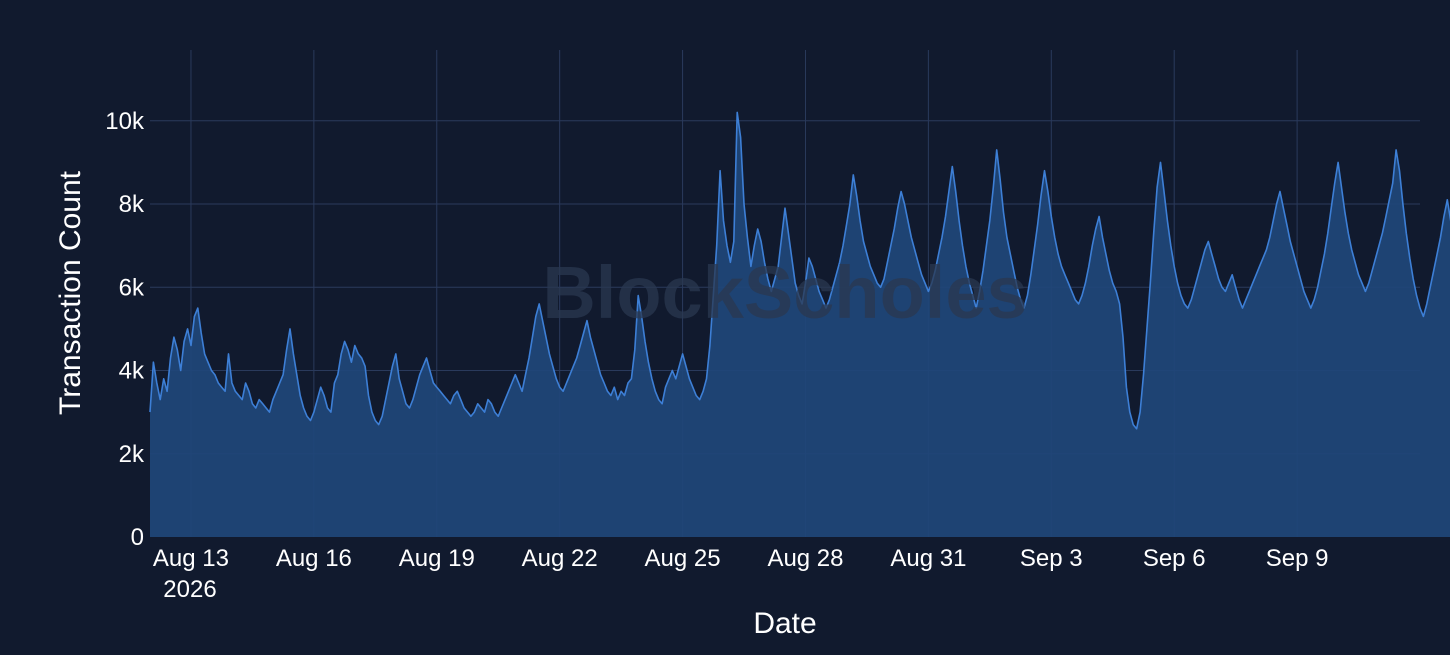 This screenshot has width=1450, height=655. I want to click on x-tick-label: Aug 28, so click(805, 558).